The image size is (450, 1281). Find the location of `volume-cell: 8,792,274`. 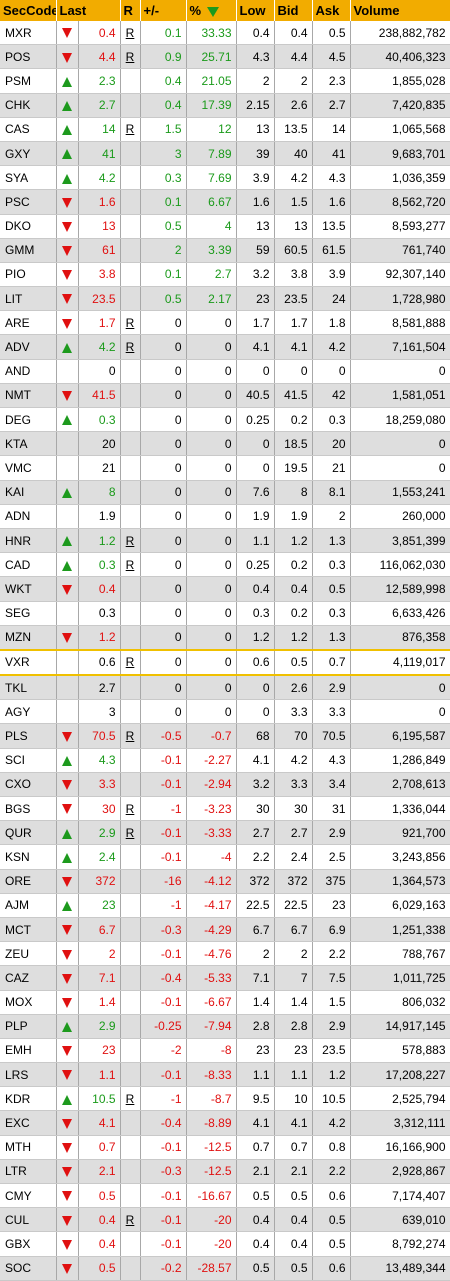

volume-cell: 8,792,274 is located at coordinates (400, 1244).